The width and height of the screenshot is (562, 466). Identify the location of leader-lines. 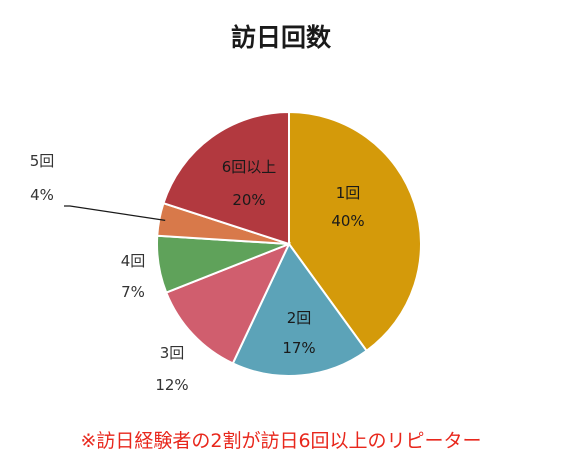
(115, 213).